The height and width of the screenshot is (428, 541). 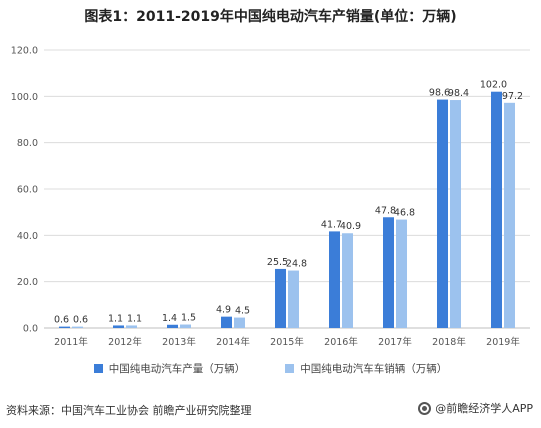 What do you see at coordinates (512, 96) in the screenshot?
I see `data-label-sales: 97.2` at bounding box center [512, 96].